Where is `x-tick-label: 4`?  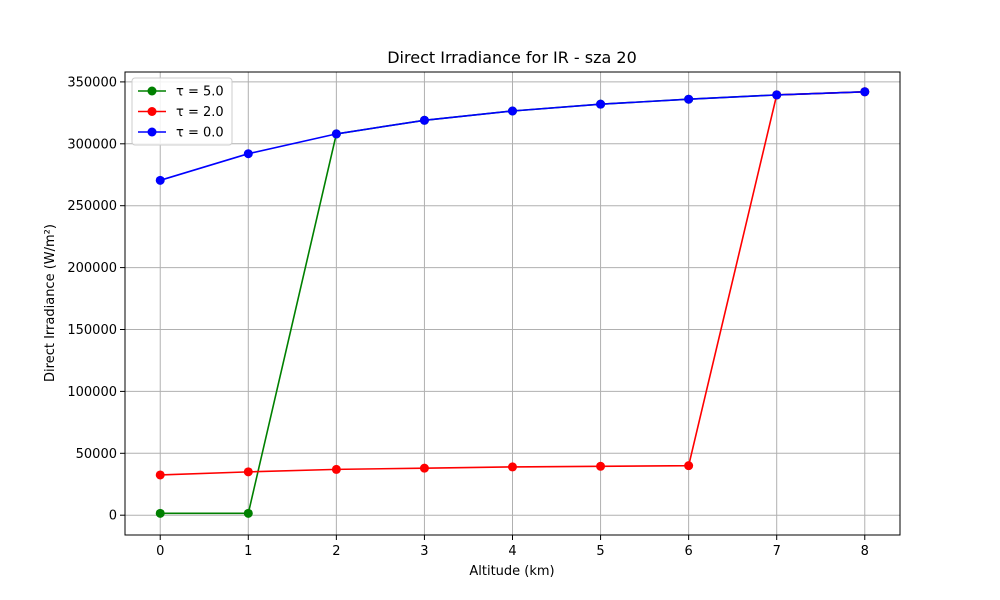
x-tick-label: 4 is located at coordinates (512, 551).